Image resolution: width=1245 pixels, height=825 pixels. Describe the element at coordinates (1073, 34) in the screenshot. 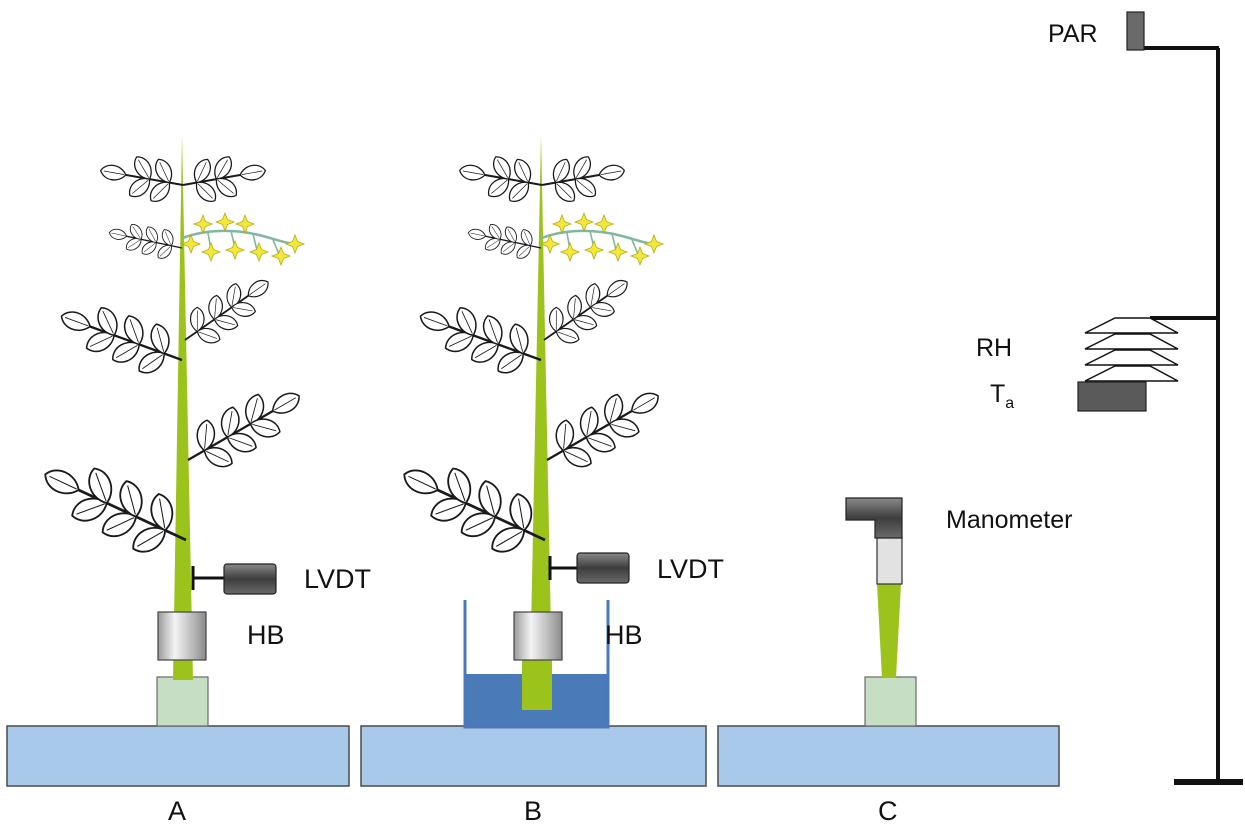

I see `par-label: PAR` at that location.